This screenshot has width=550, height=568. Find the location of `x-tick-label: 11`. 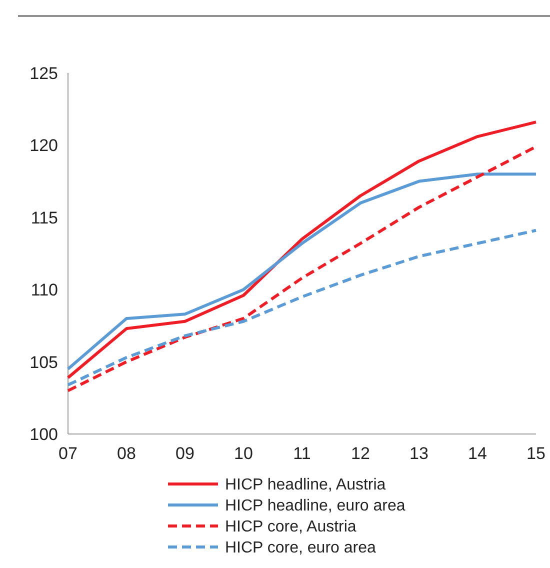

x-tick-label: 11 is located at coordinates (302, 453).